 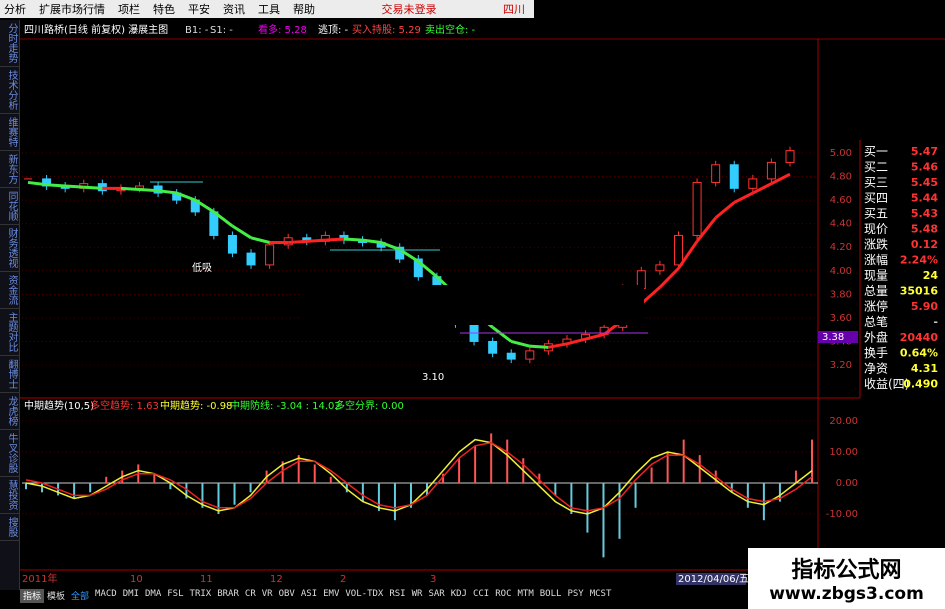 What do you see at coordinates (935, 322) in the screenshot?
I see `quote-value: -` at bounding box center [935, 322].